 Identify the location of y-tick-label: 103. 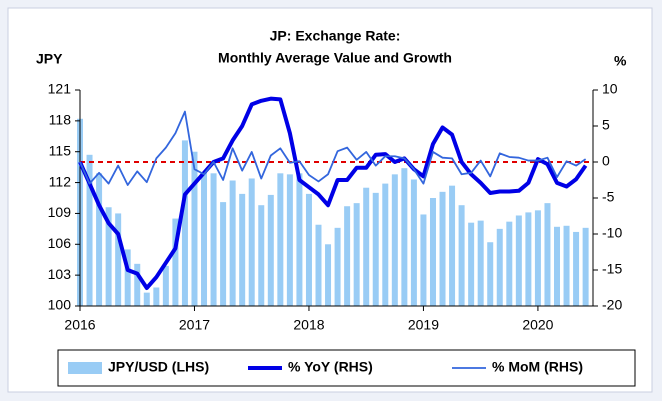
(60, 274).